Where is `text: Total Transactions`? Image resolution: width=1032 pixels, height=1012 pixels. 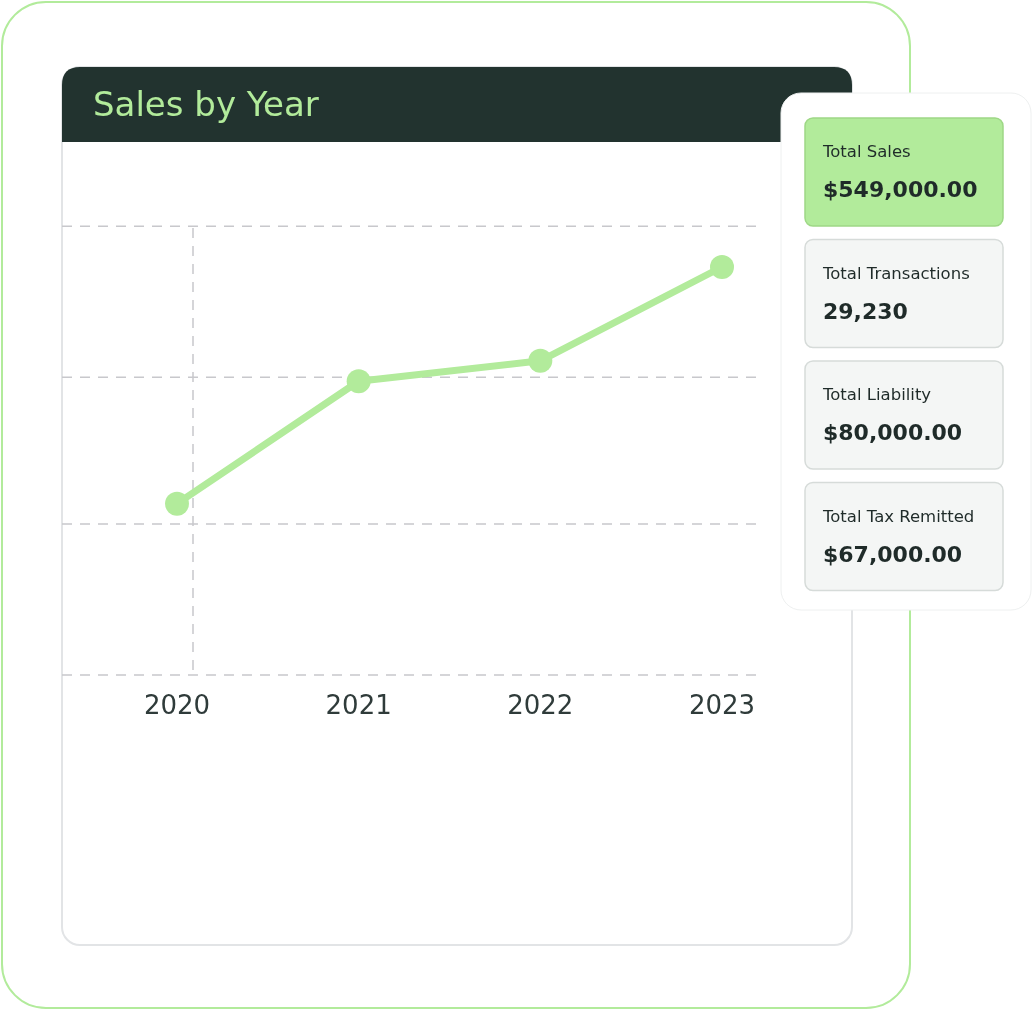 text: Total Transactions is located at coordinates (896, 273).